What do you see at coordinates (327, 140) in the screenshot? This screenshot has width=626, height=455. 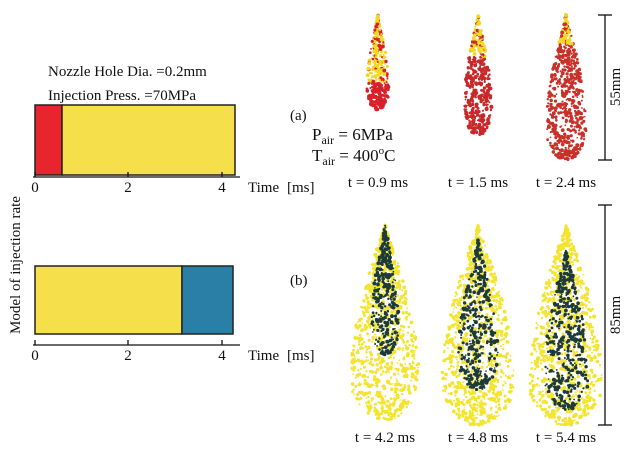 I see `subscript: air` at bounding box center [327, 140].